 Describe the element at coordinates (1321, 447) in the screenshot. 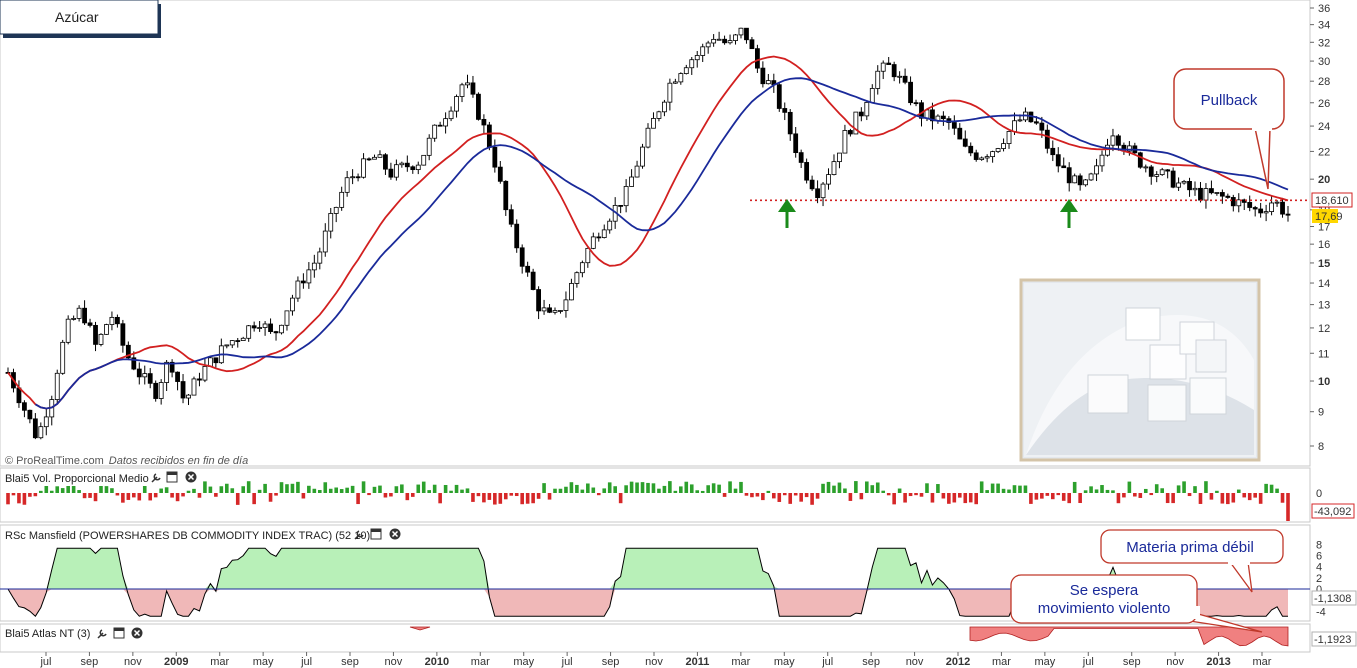

I see `y-tick-label: 8` at that location.